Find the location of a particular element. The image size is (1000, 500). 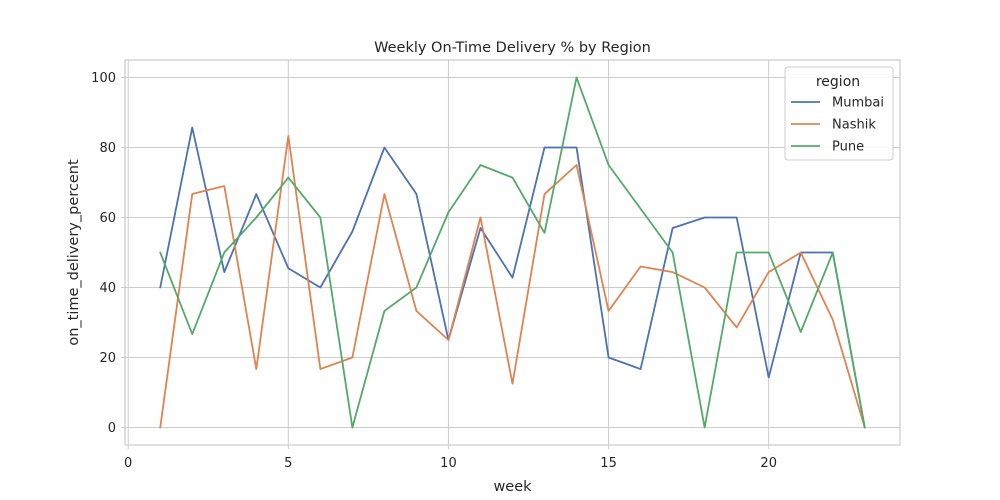

x-tick-label: 15 is located at coordinates (608, 463).